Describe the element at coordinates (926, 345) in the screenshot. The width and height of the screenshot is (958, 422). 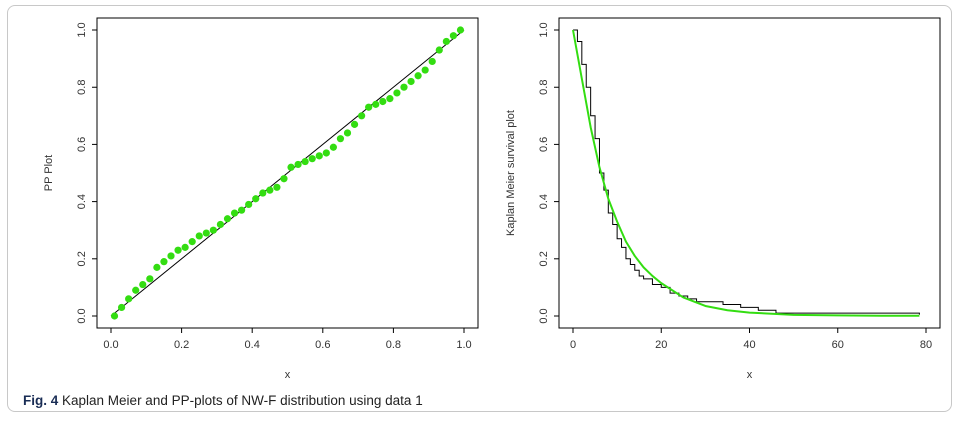
I see `x-tick-label: 80` at that location.